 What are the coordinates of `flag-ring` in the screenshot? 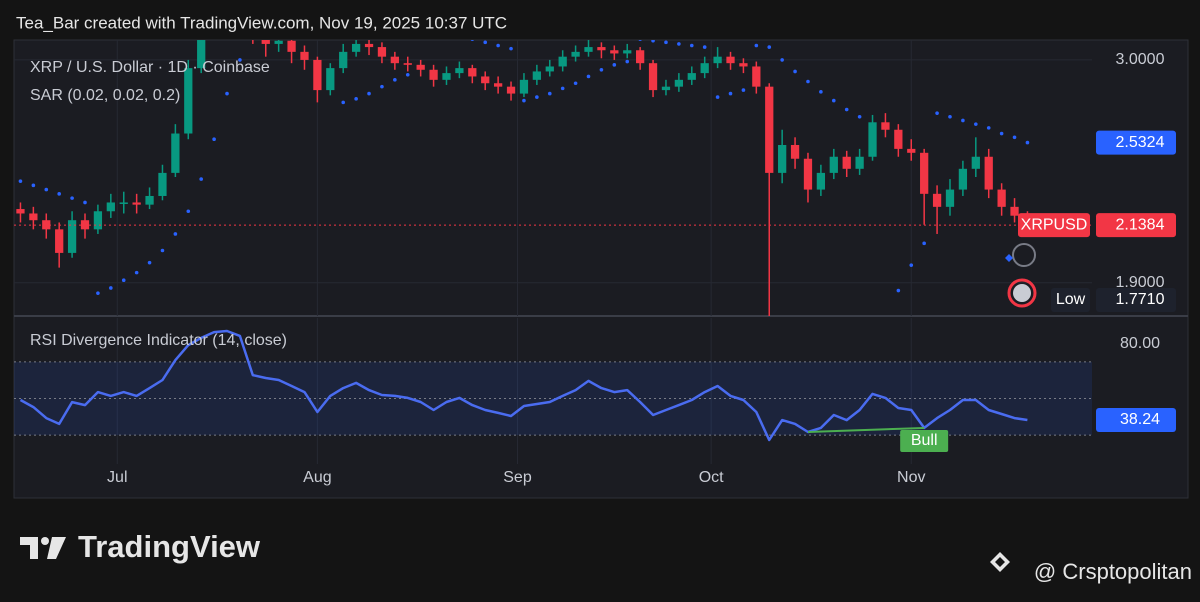 It's located at (1022, 293).